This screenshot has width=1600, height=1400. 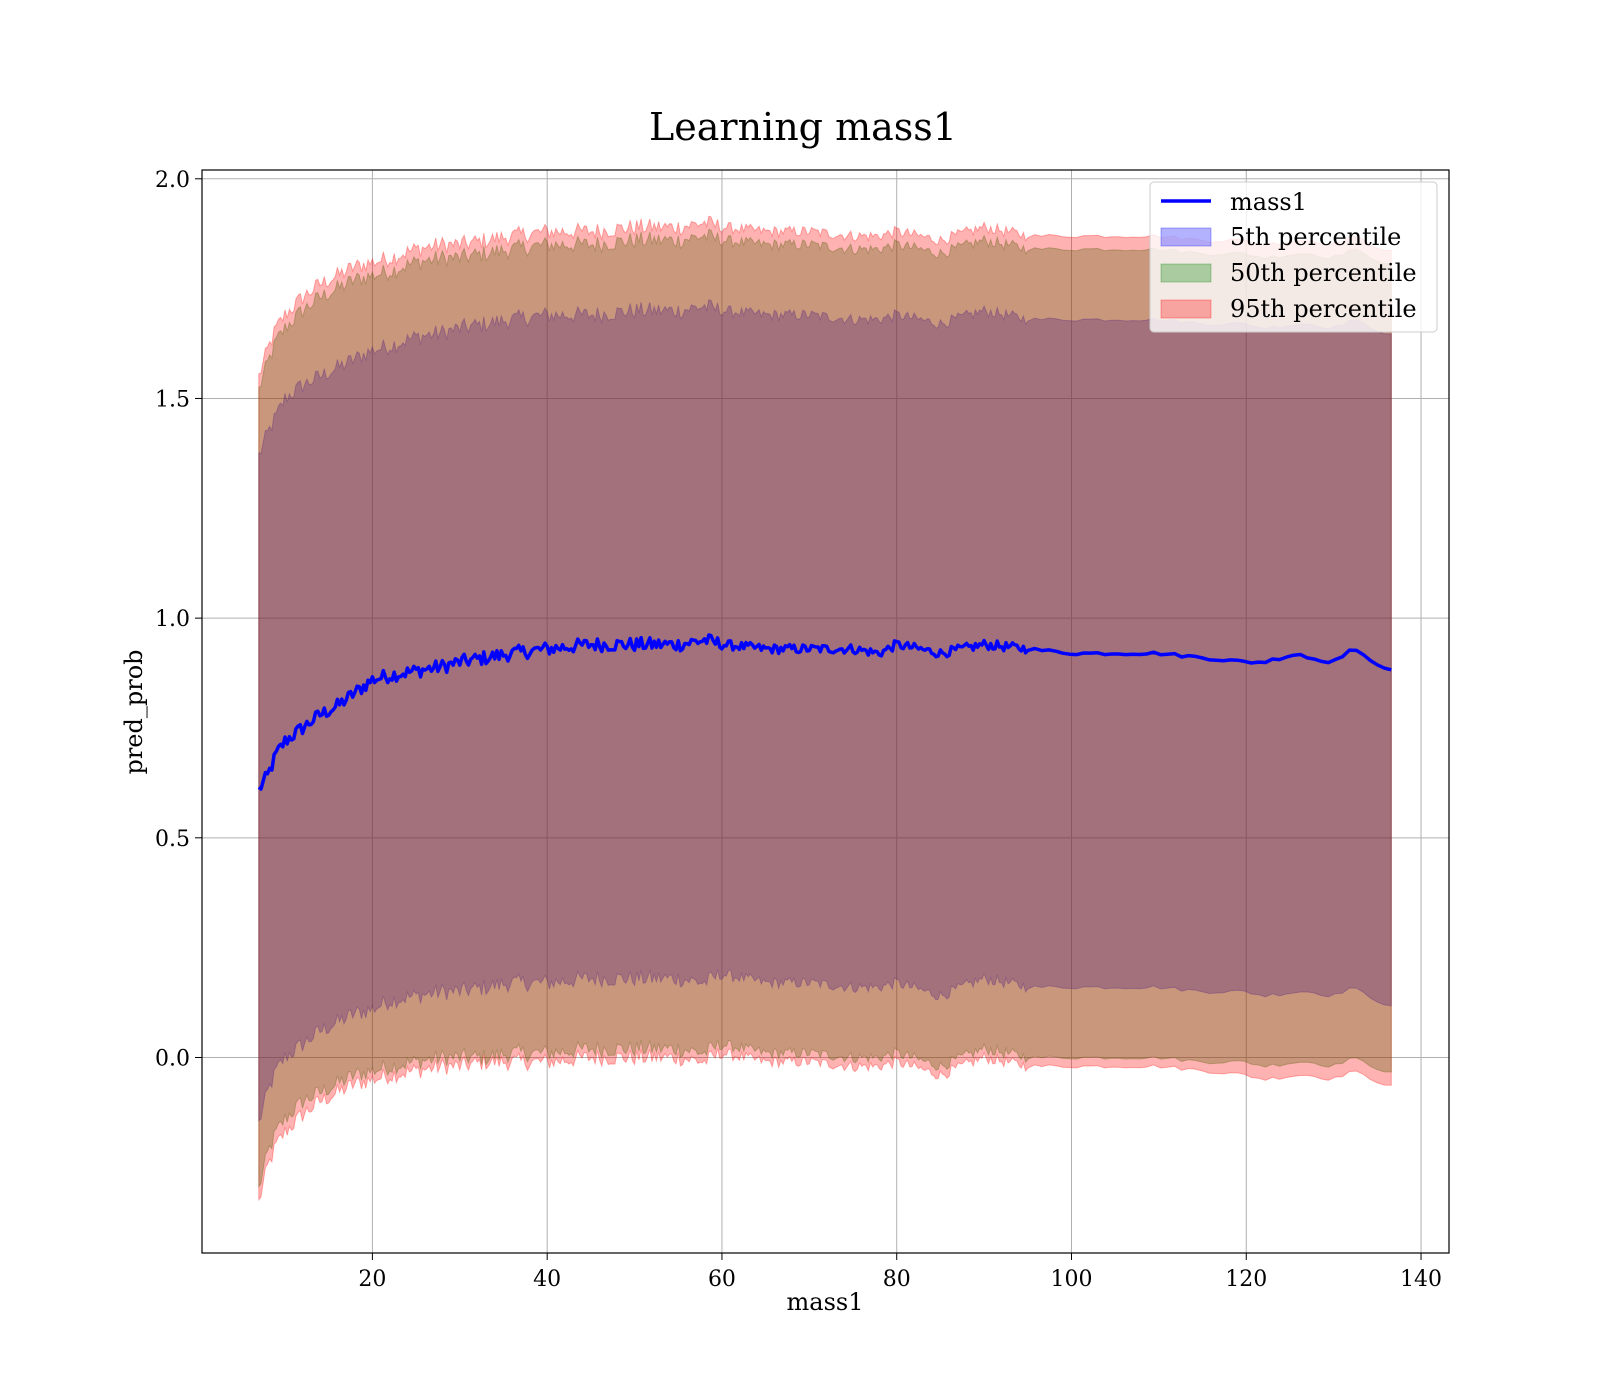 I want to click on x-axis-ticks: 20 40 60 80 100 120 140, so click(x=900, y=1272).